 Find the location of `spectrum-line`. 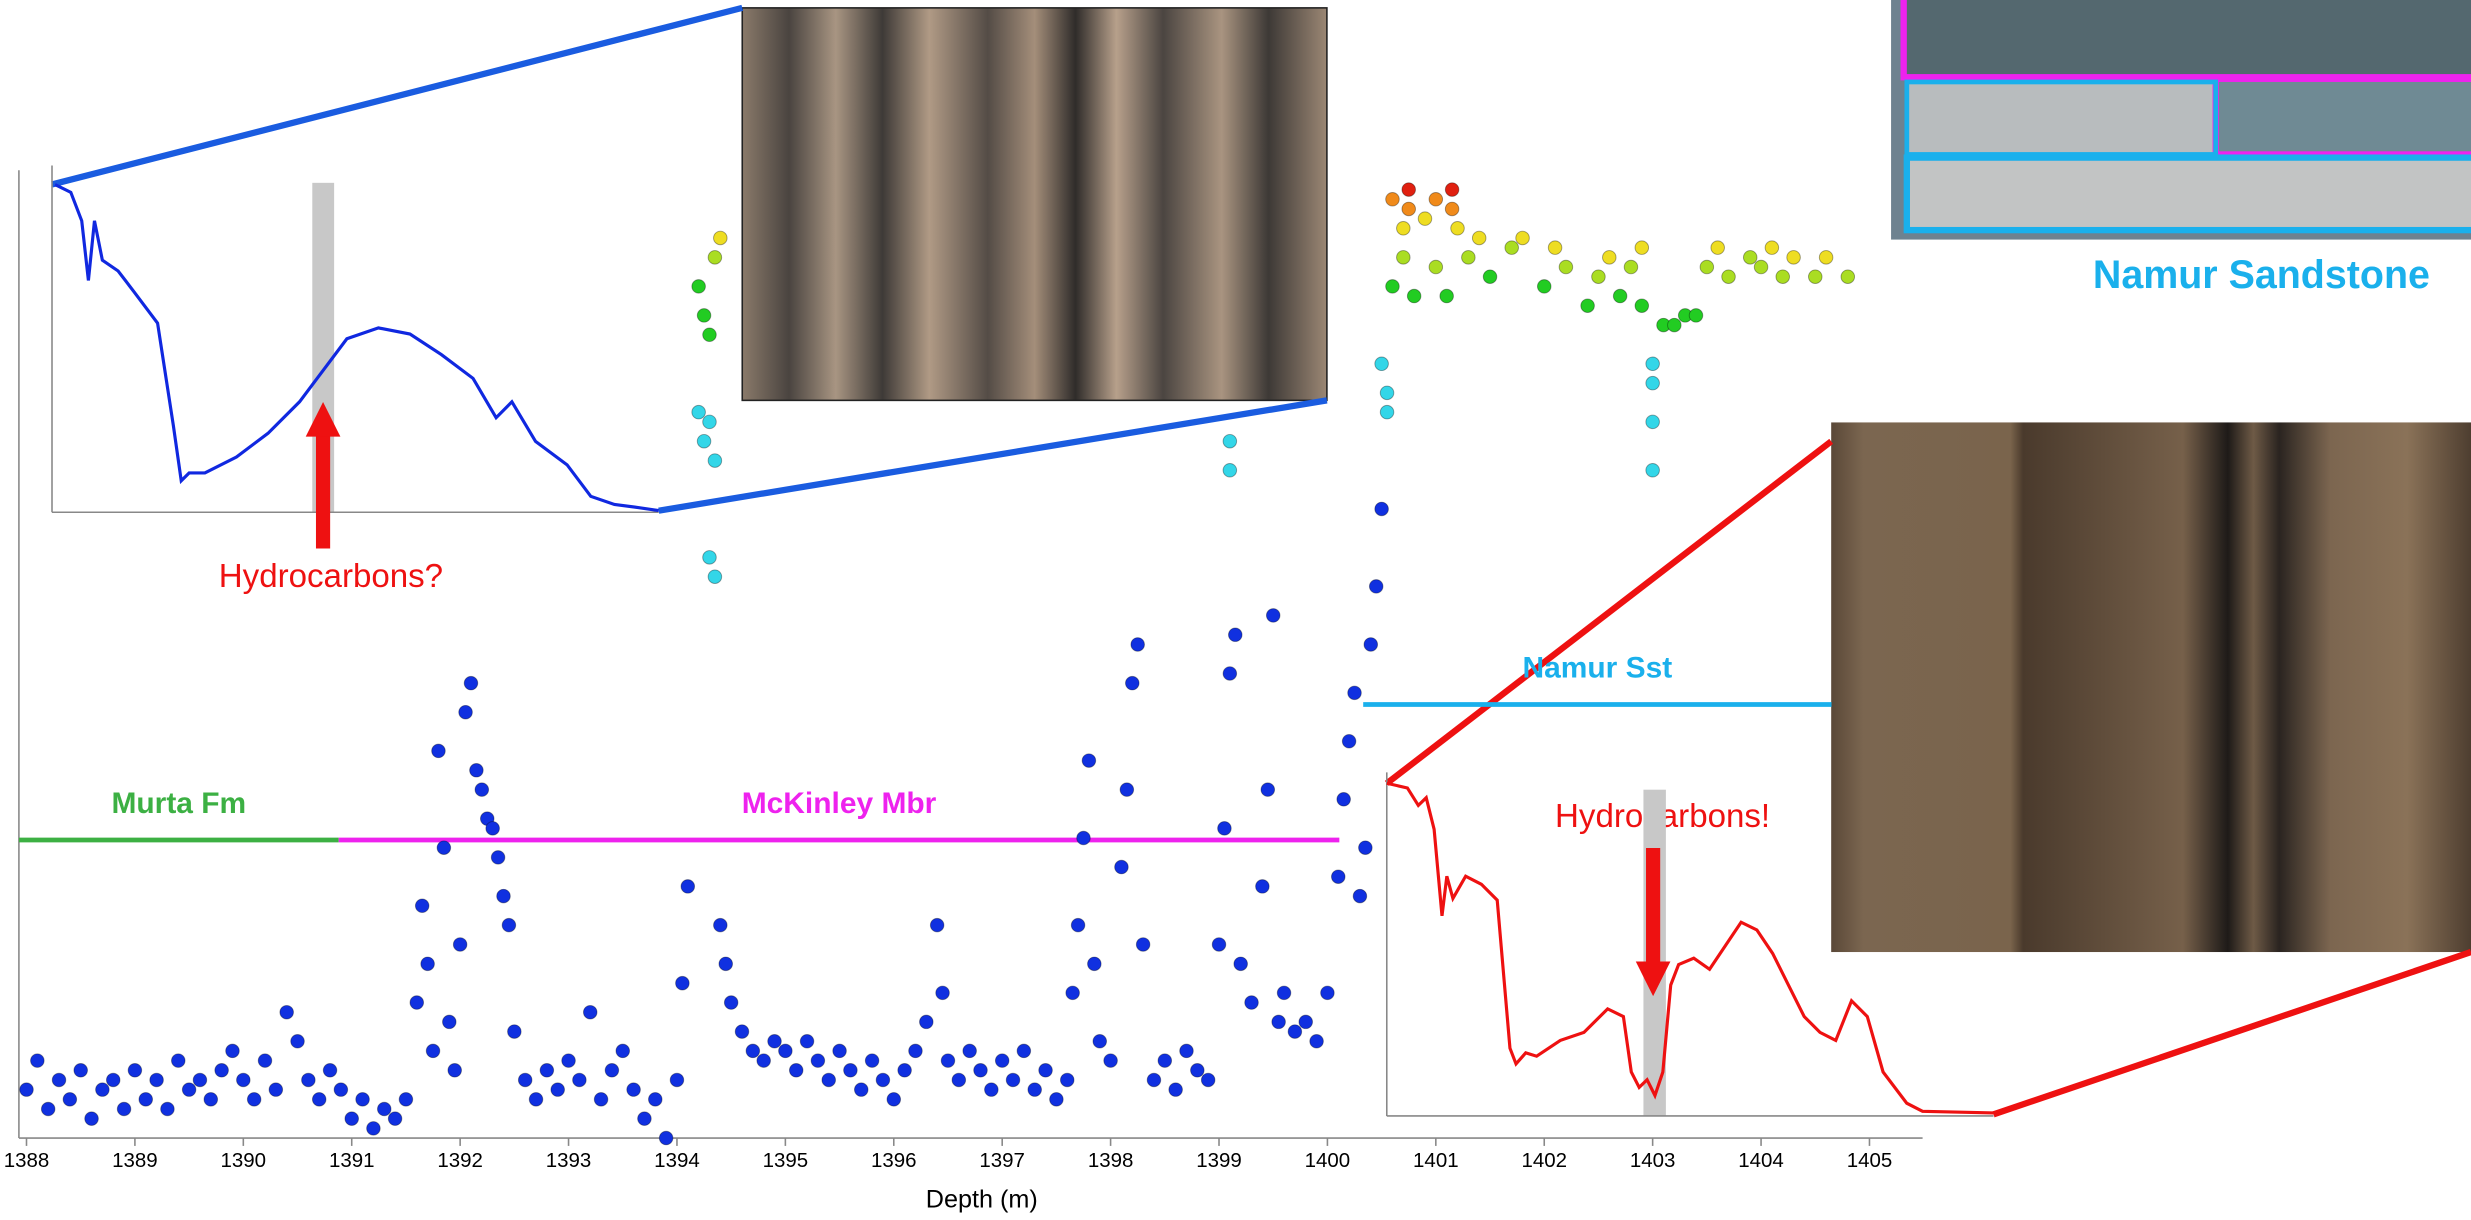

spectrum-line is located at coordinates (1690, 948).